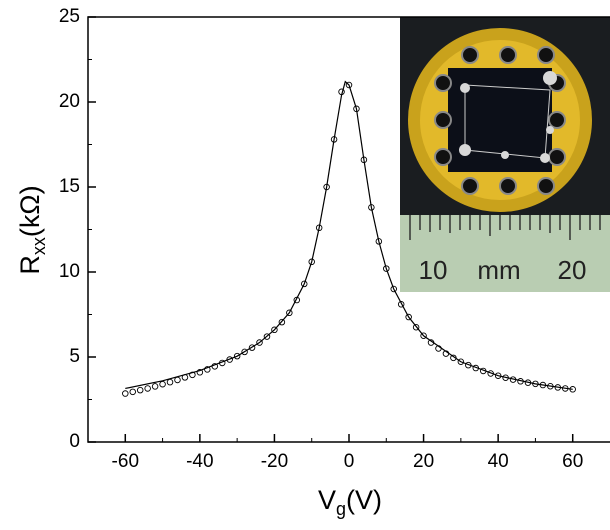  I want to click on y-axis-label: Rxx(kΩ), so click(32, 229).